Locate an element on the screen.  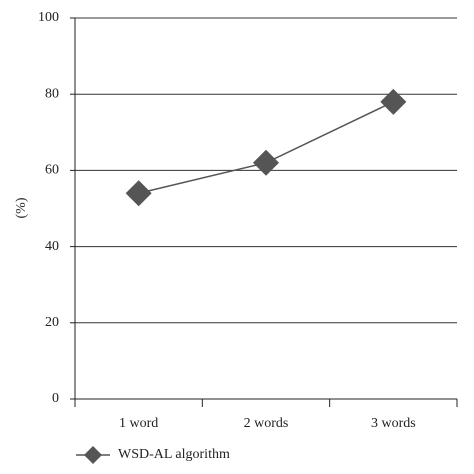
y-tick-label: 80 is located at coordinates (52, 93).